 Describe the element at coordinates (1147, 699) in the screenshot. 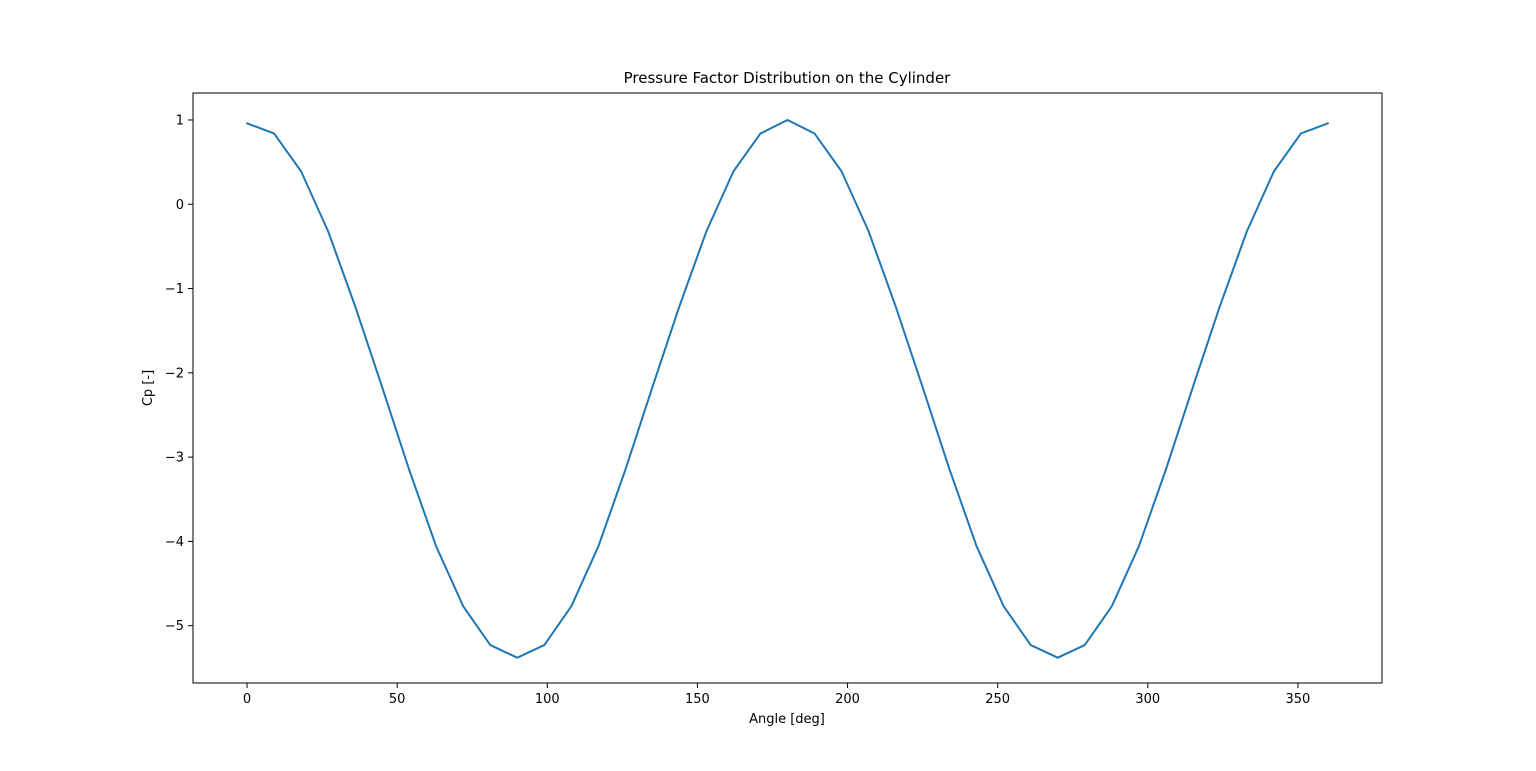

I see `x-tick-label: 300` at that location.